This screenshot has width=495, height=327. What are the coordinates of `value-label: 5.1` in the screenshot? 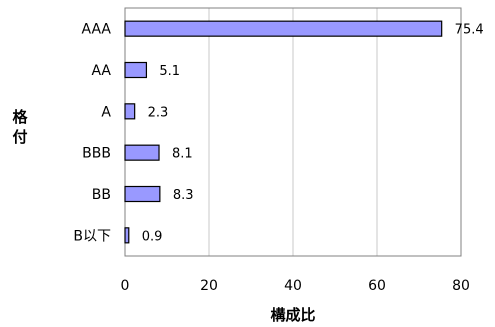 It's located at (169, 71).